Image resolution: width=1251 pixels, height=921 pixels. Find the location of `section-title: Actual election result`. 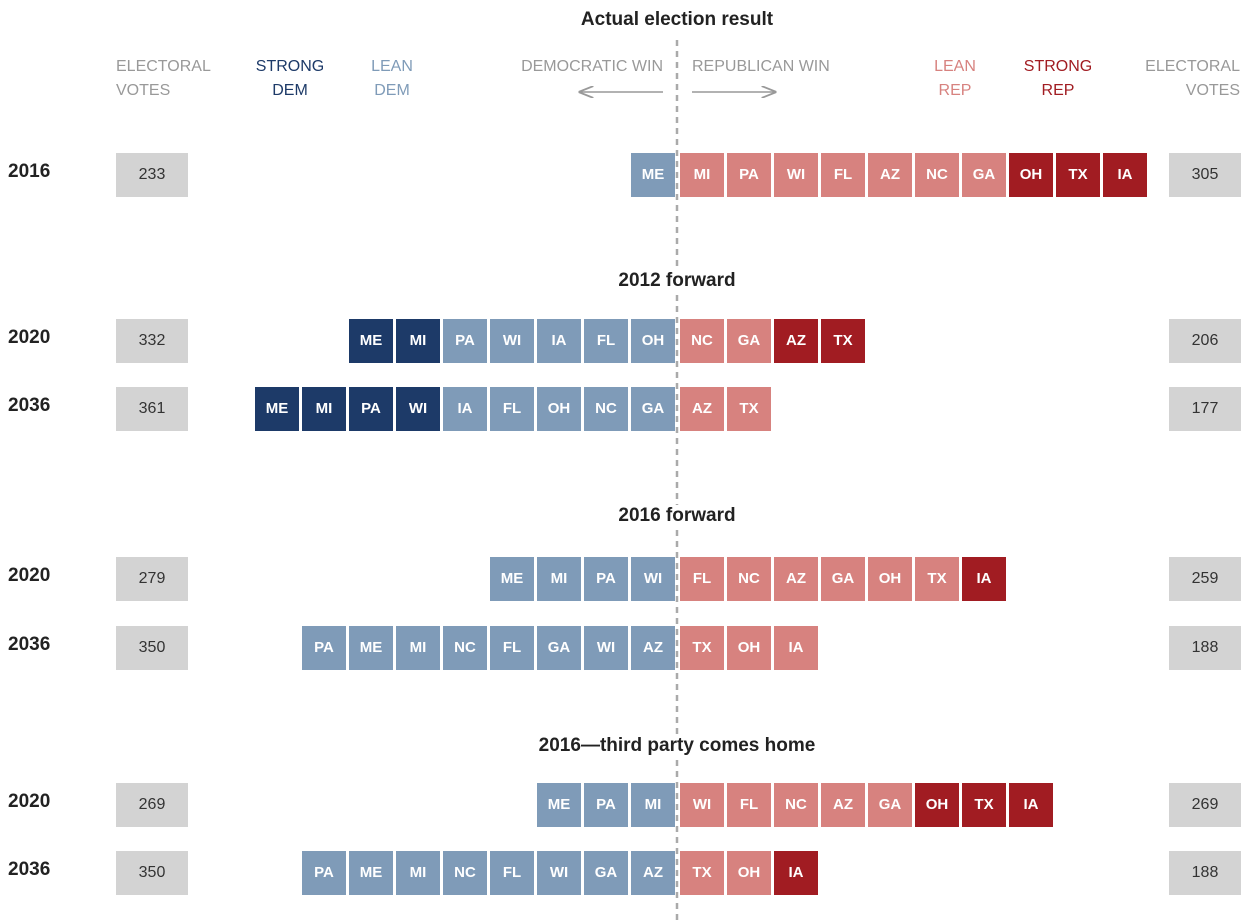

section-title: Actual election result is located at coordinates (677, 19).